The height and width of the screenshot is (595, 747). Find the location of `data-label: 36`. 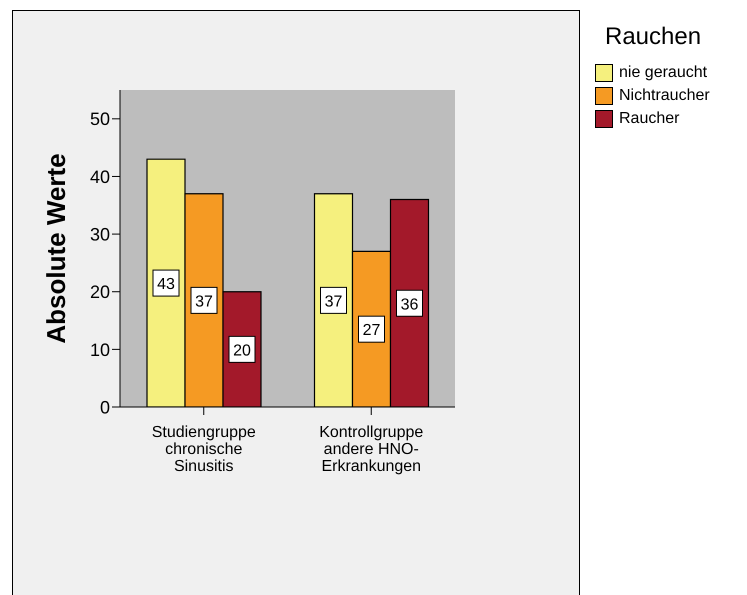

data-label: 36 is located at coordinates (409, 305).